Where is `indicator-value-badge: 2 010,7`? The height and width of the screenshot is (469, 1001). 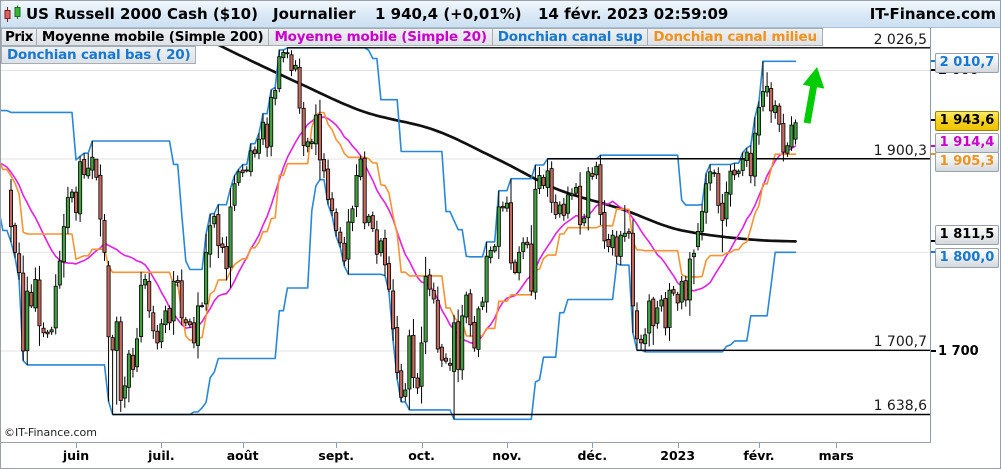
indicator-value-badge: 2 010,7 is located at coordinates (967, 63).